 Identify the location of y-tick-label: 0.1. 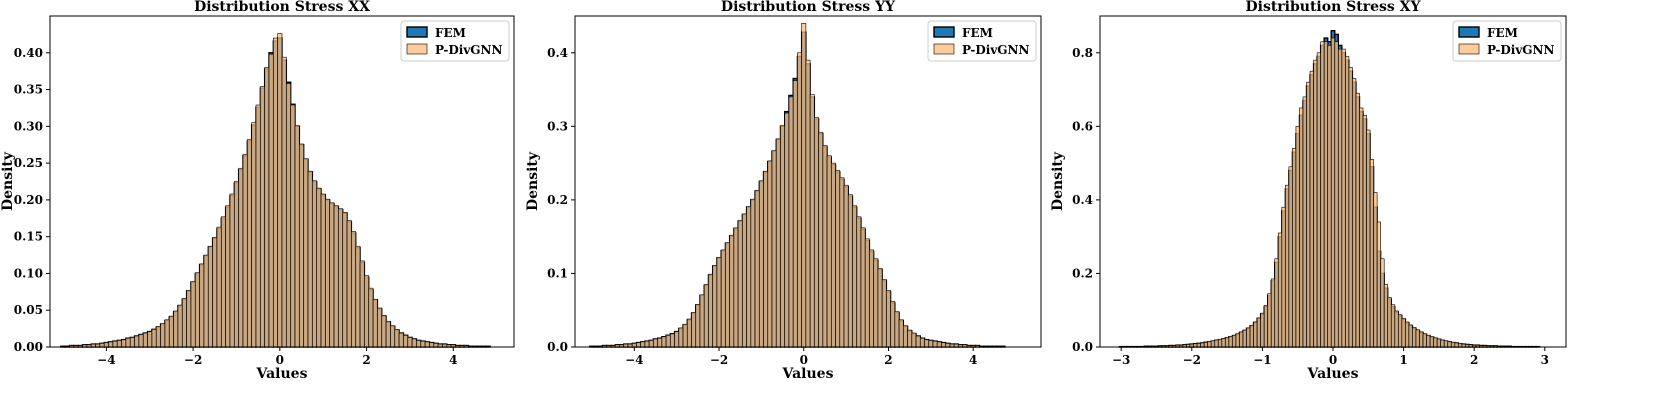
(557, 273).